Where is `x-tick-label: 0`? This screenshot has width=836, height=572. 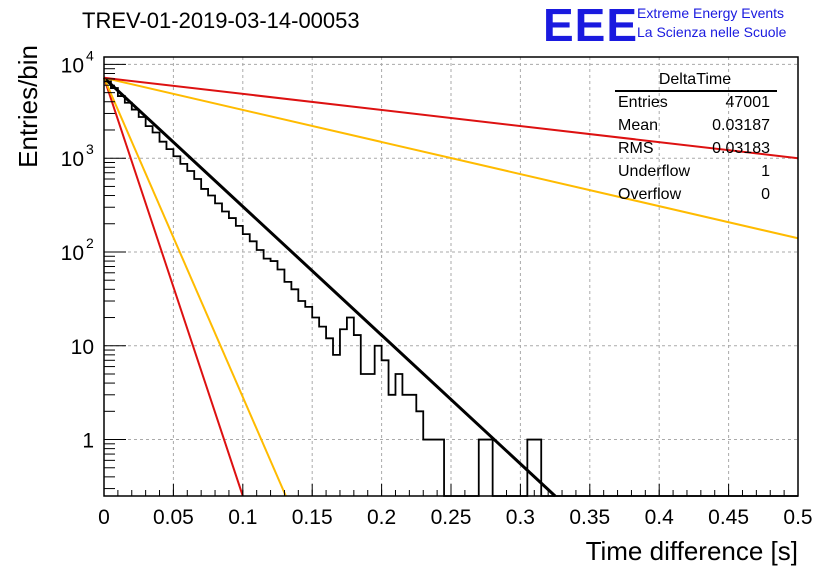 x-tick-label: 0 is located at coordinates (104, 517).